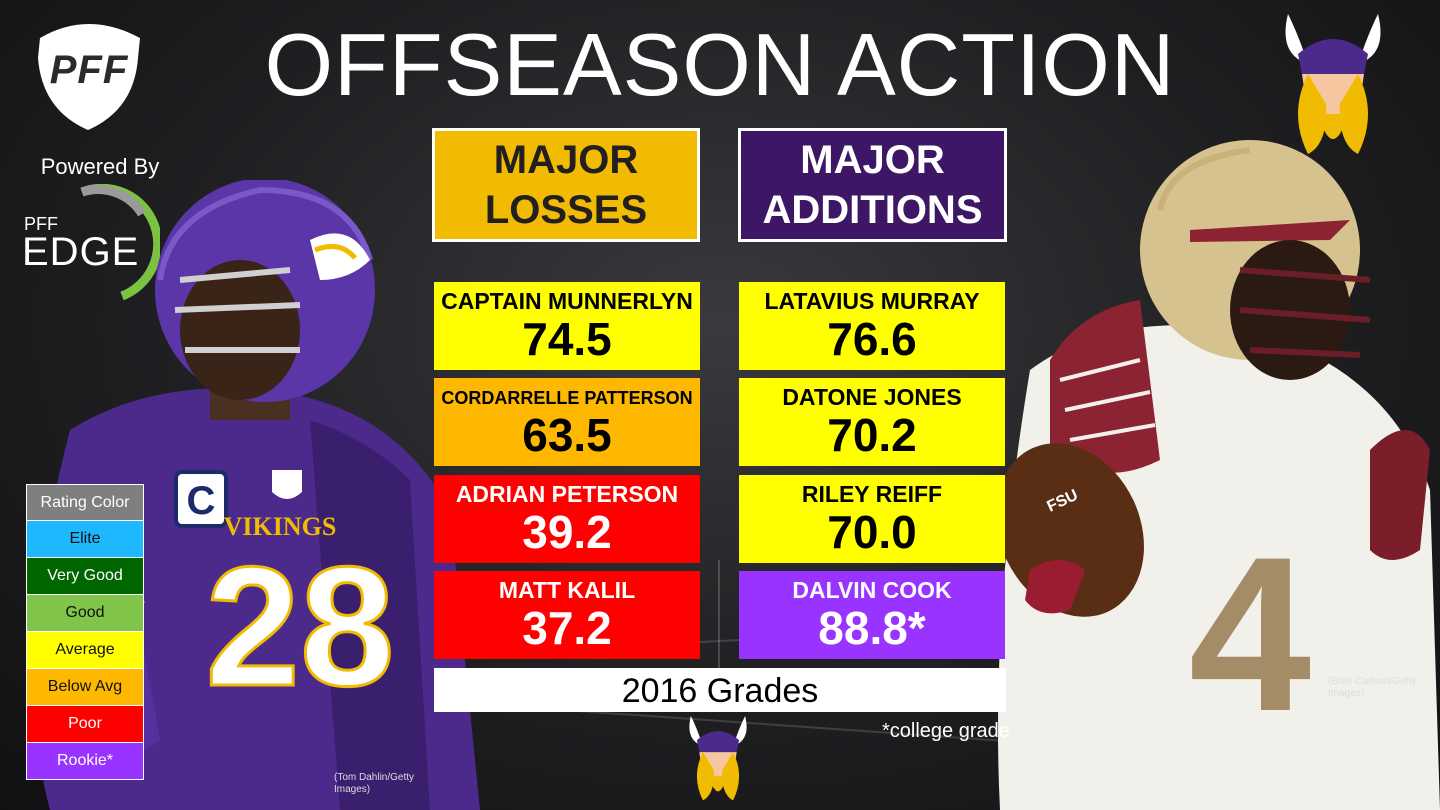 This screenshot has width=1440, height=810. What do you see at coordinates (872, 494) in the screenshot?
I see `player-name: RILEY REIFF` at bounding box center [872, 494].